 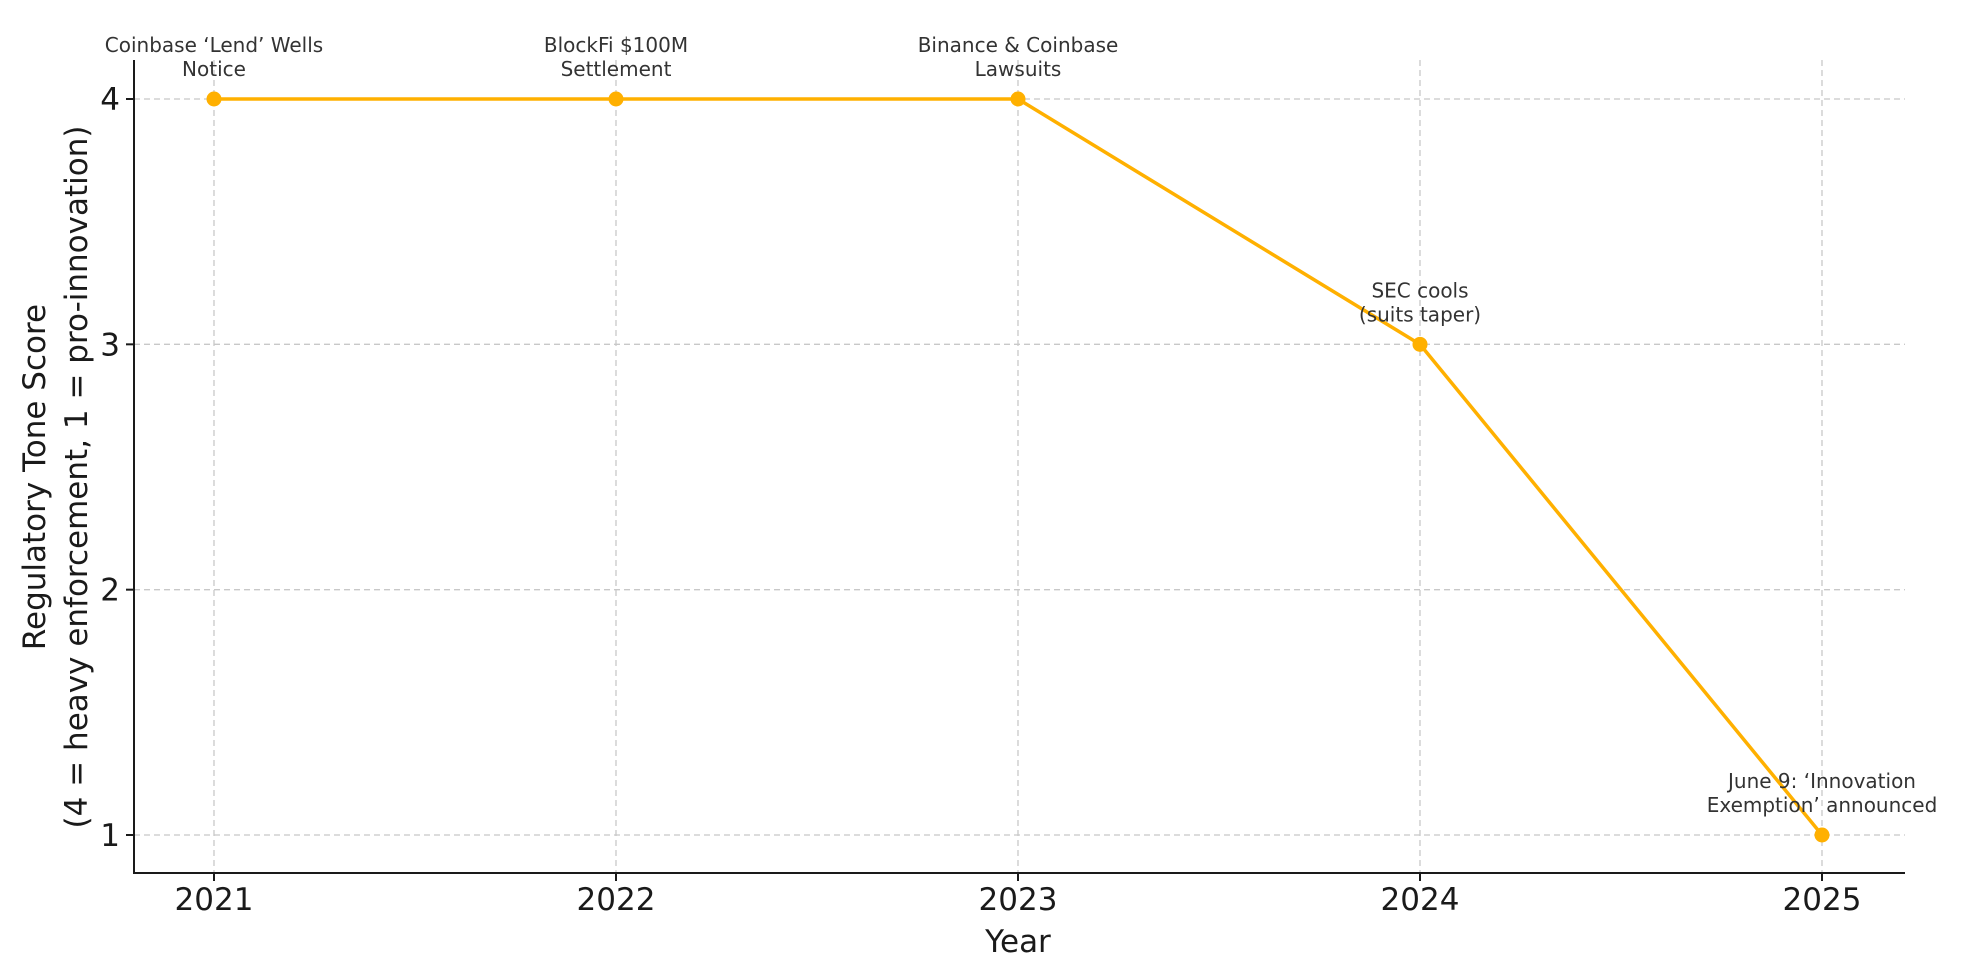 I want to click on x-axis-title: Year, so click(x=1017, y=942).